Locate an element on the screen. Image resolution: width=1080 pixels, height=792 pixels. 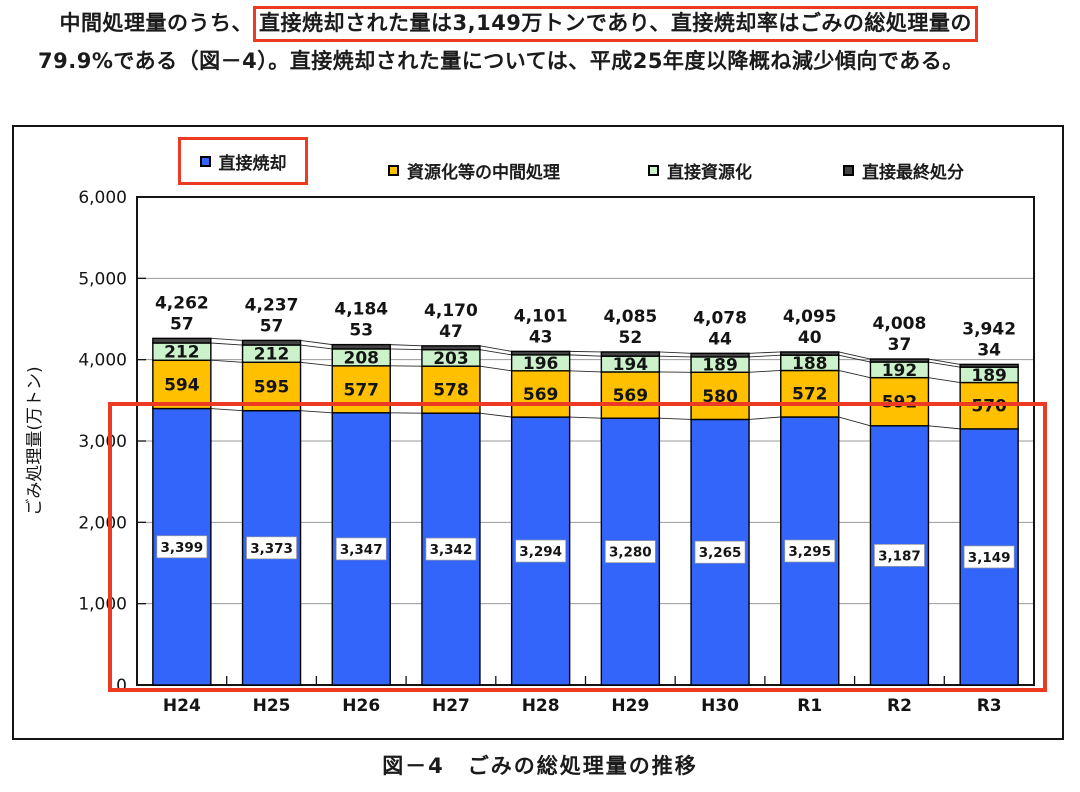
incineration-label-box-H28 is located at coordinates (540, 551).